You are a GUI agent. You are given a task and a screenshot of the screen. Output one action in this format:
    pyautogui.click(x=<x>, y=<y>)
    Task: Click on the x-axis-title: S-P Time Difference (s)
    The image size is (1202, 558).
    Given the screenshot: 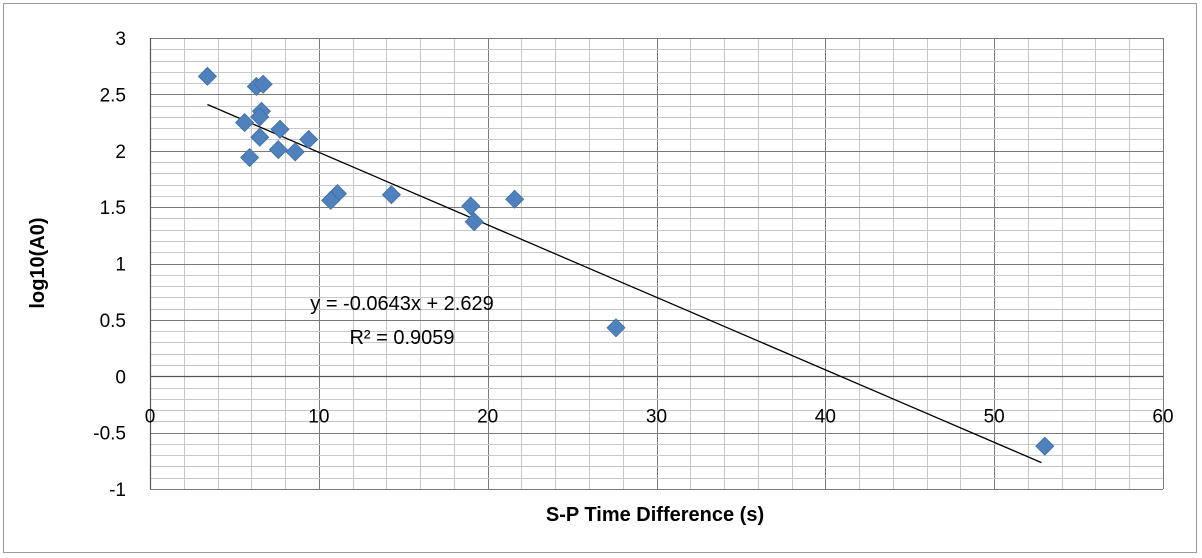 What is the action you would take?
    pyautogui.click(x=655, y=515)
    